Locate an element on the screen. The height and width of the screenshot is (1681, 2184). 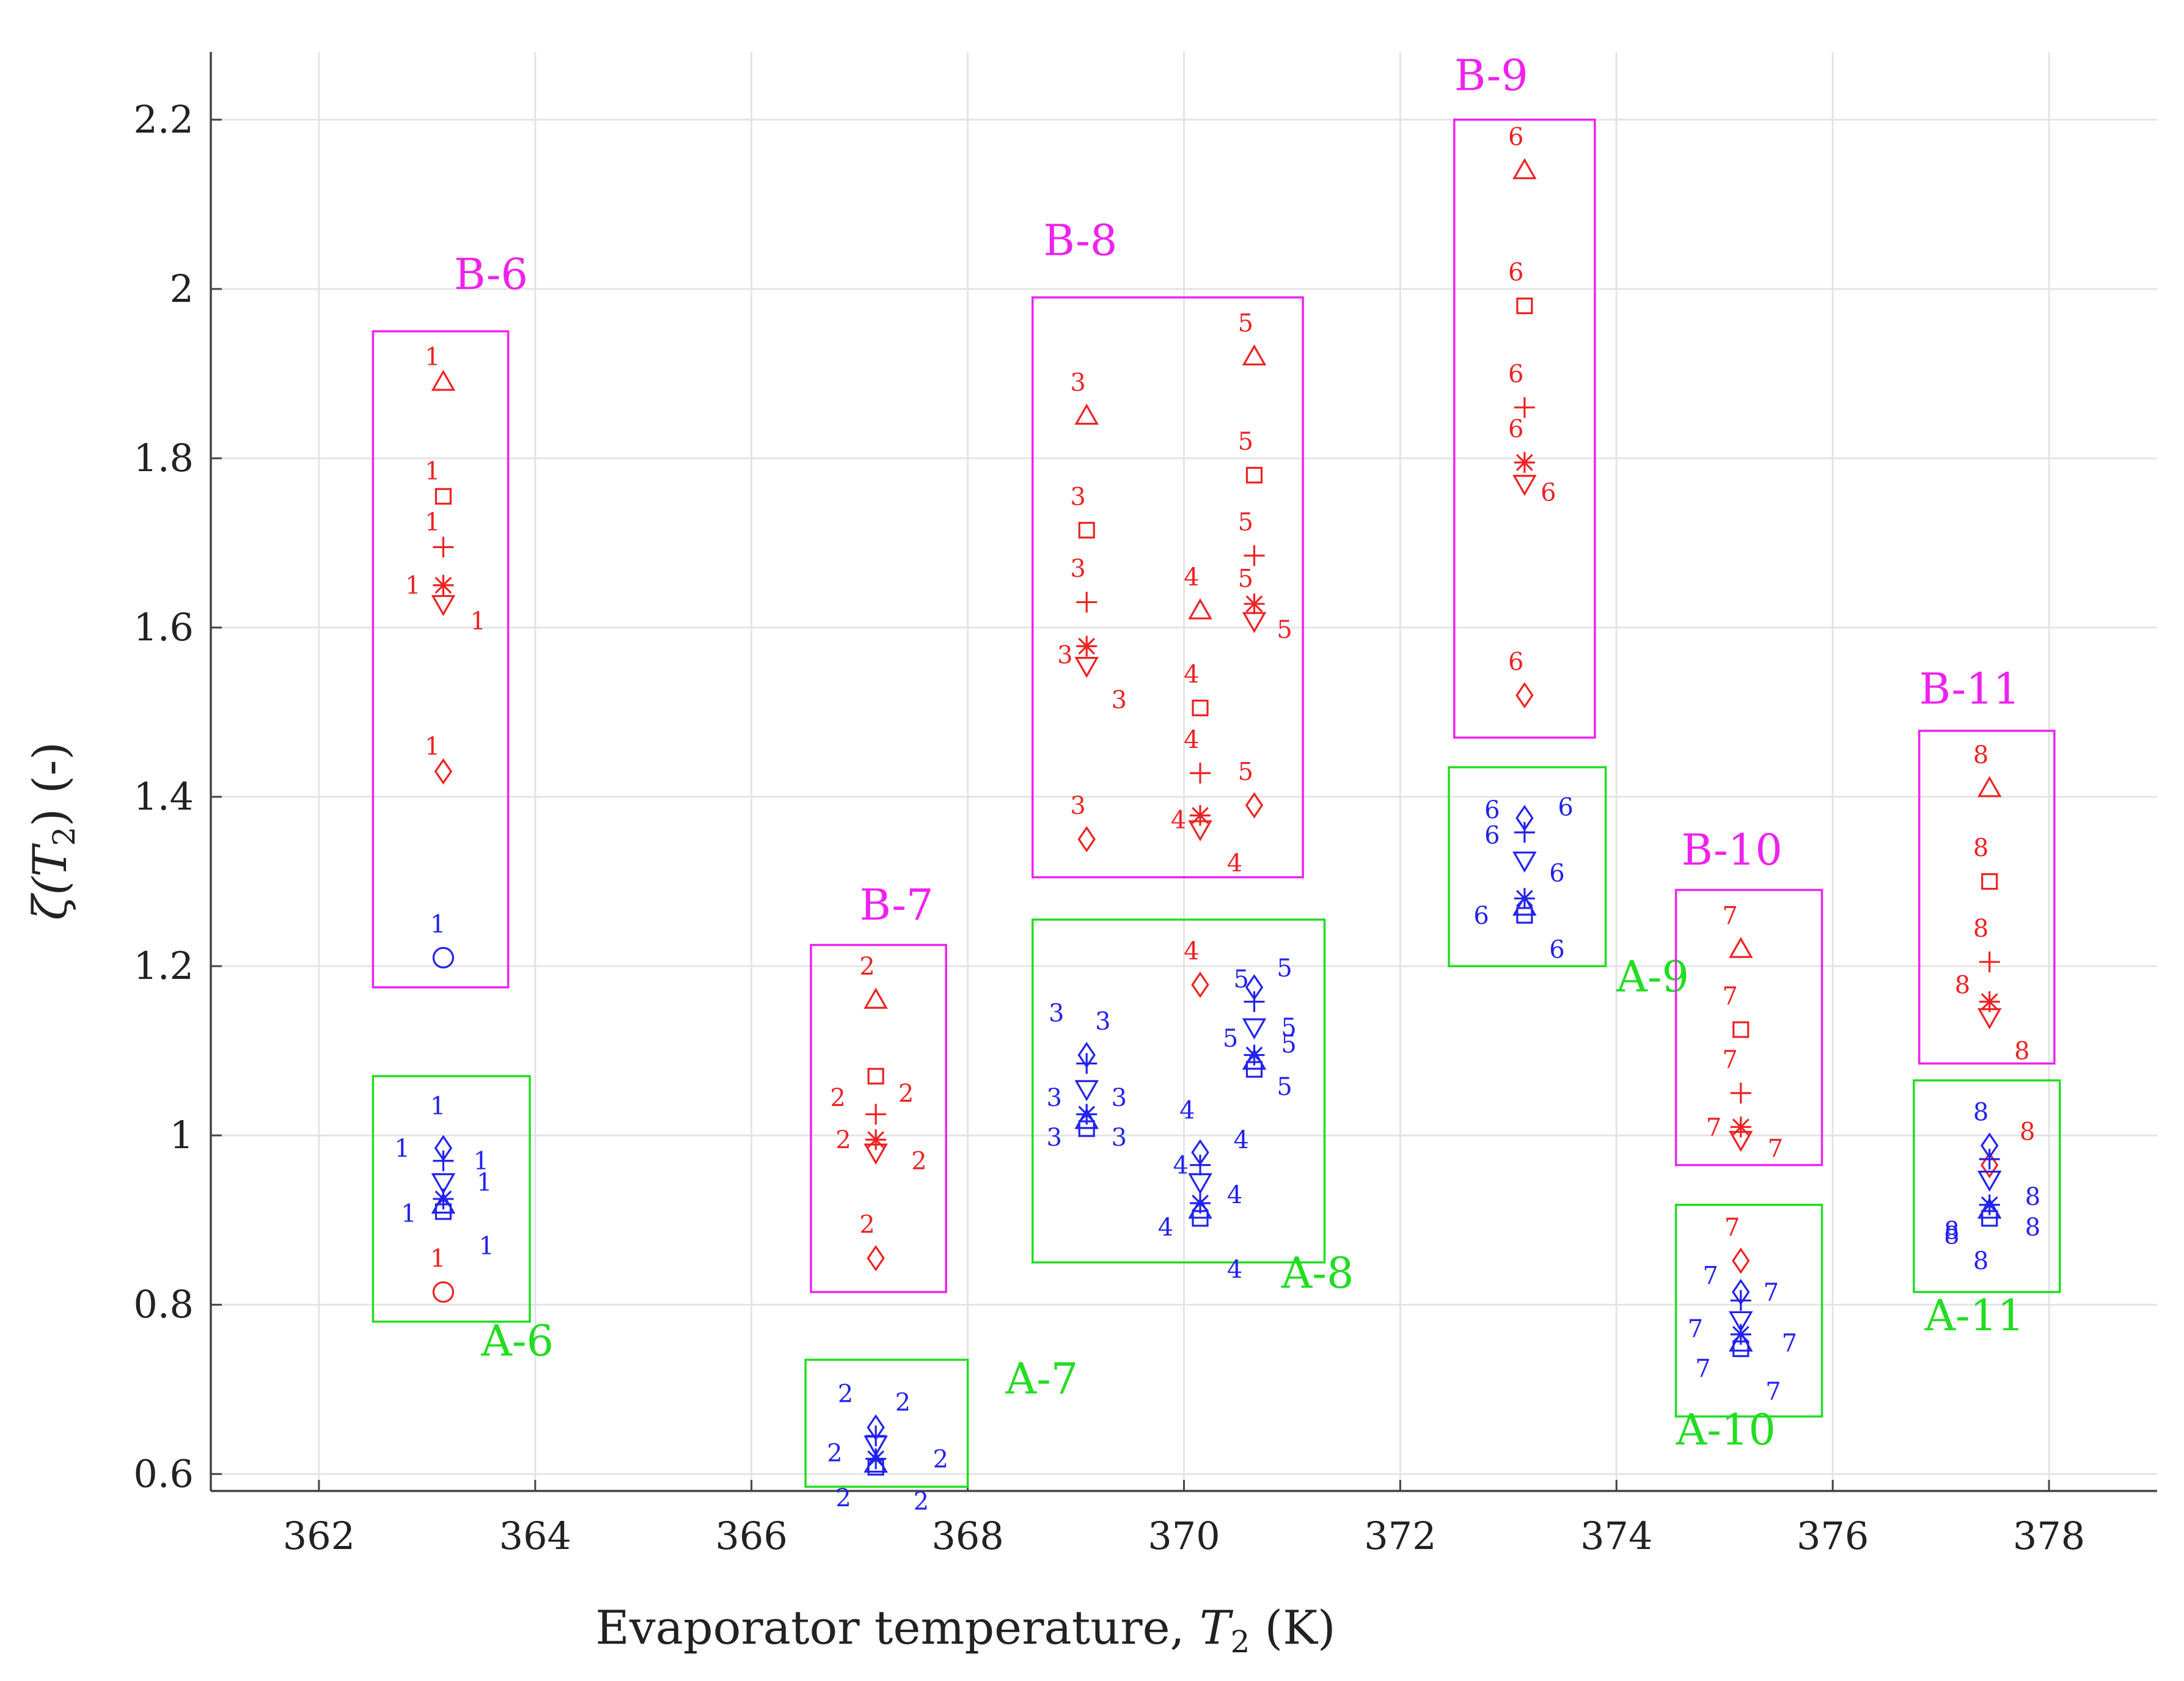
x-axis-label: Evaporator temperature, T2 (K) is located at coordinates (965, 1630).